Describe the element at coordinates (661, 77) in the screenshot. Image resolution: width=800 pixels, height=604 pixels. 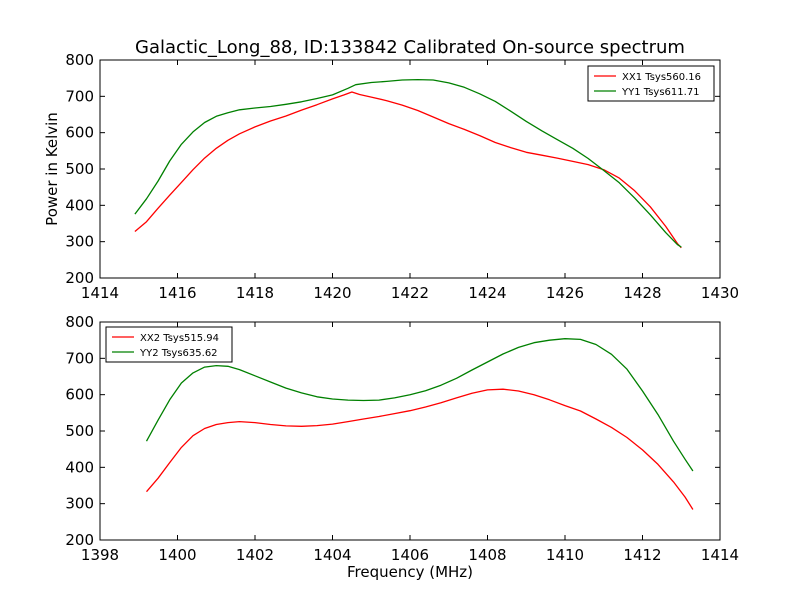
I see `panel1-legend-label-1: XX1 Tsys560.16` at that location.